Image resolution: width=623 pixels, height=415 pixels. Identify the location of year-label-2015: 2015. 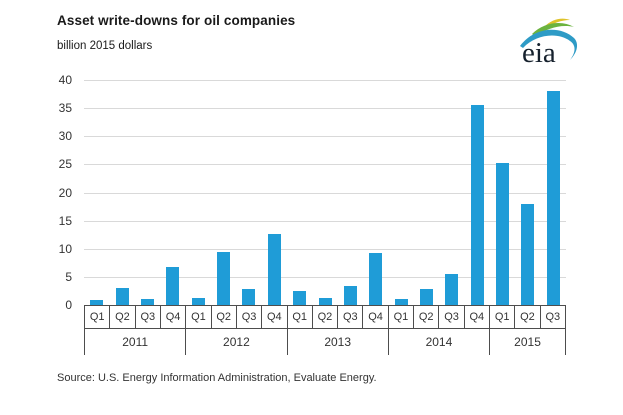
(528, 342).